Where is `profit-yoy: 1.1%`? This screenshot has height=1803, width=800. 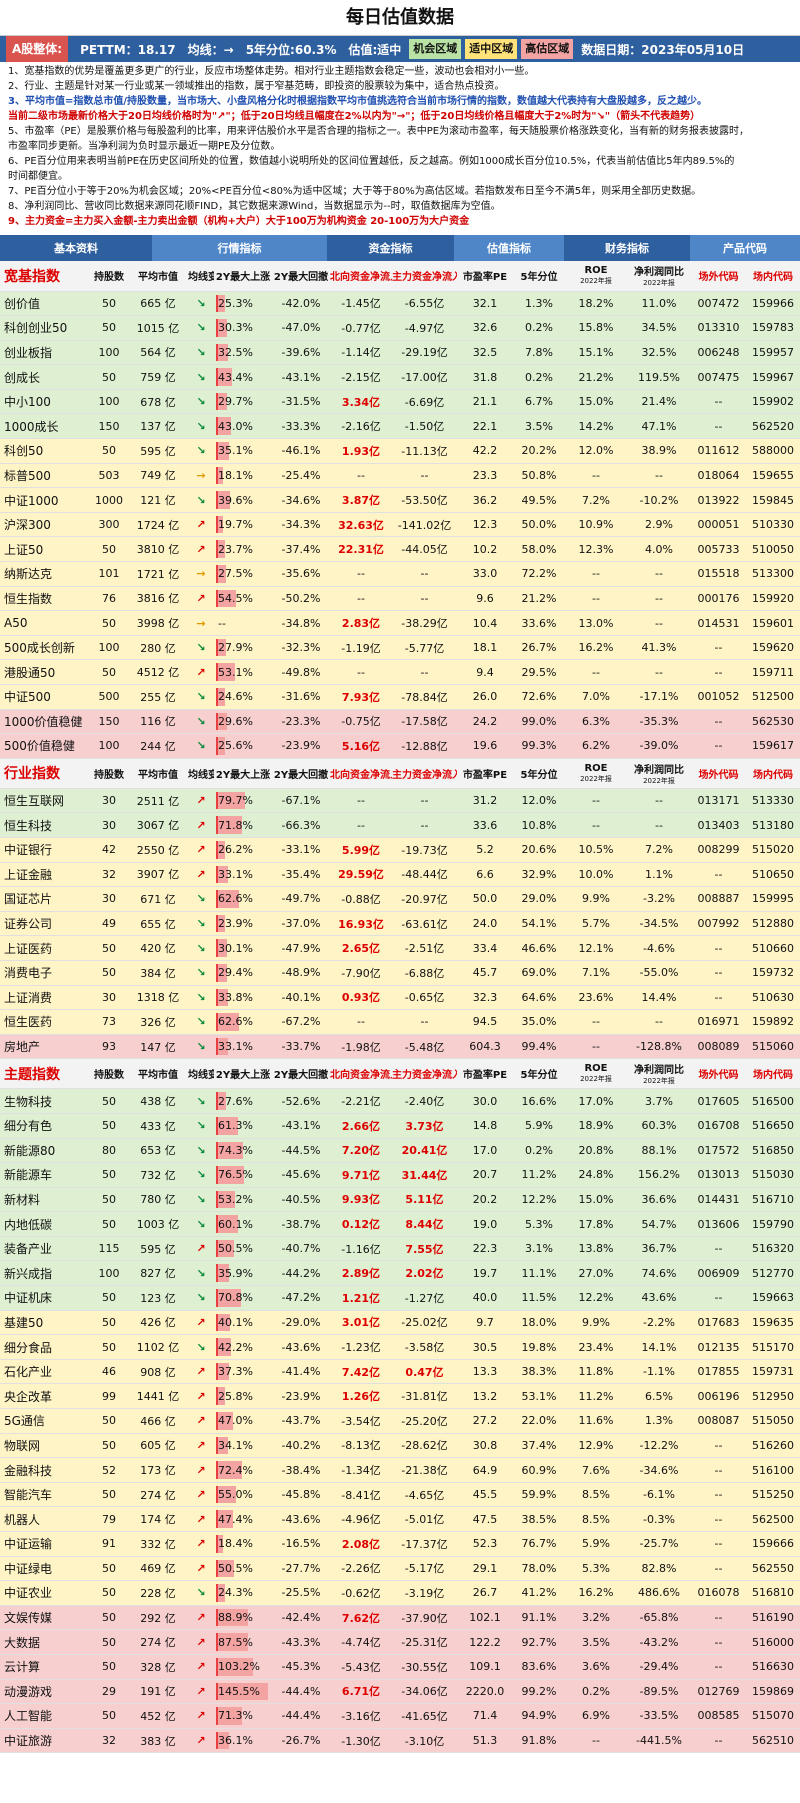 profit-yoy: 1.1% is located at coordinates (659, 875).